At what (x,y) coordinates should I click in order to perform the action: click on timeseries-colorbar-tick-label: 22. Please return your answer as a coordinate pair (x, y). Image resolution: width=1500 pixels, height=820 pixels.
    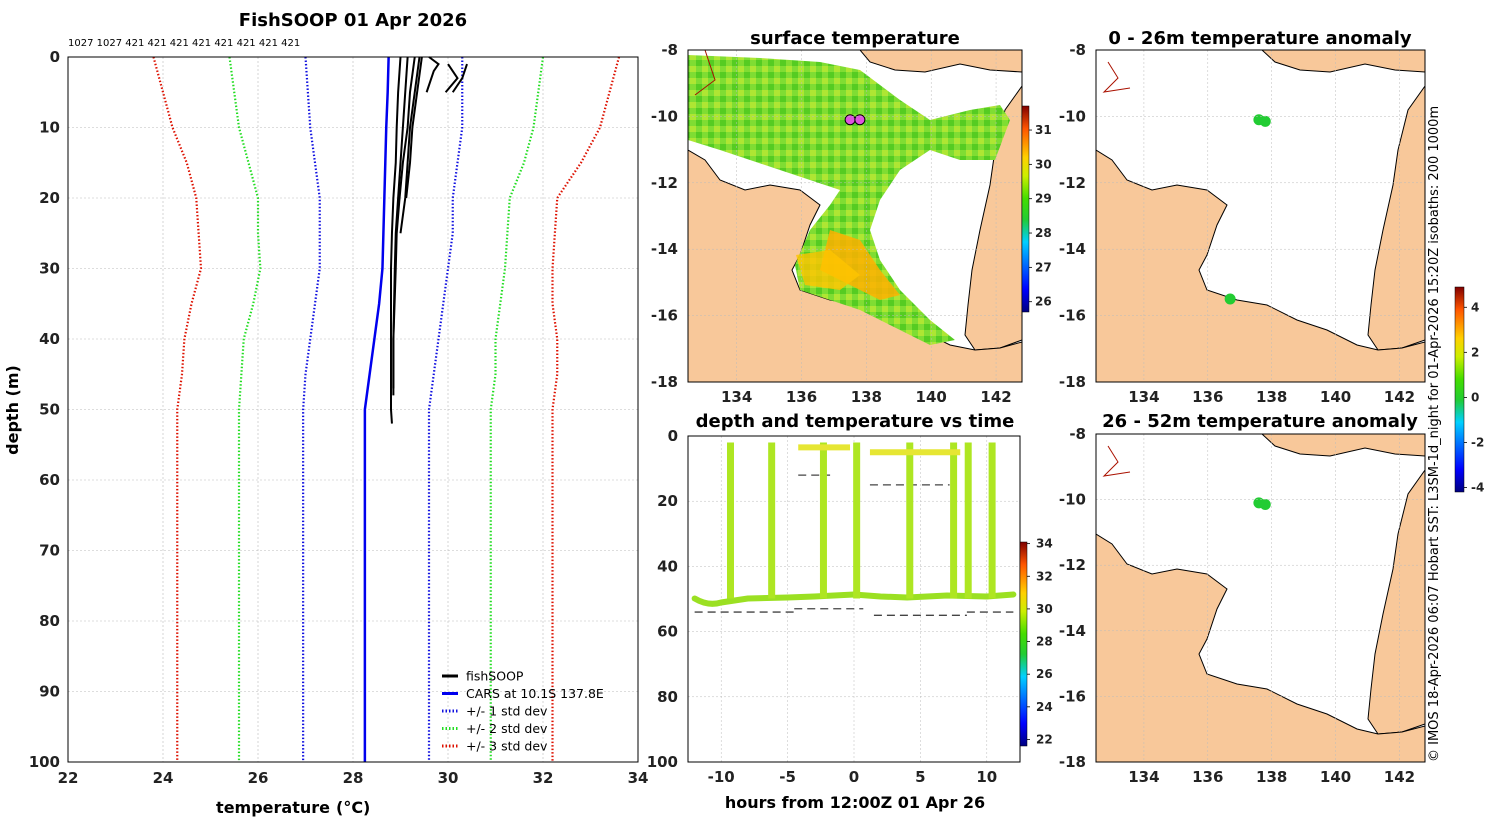
    Looking at the image, I should click on (1044, 739).